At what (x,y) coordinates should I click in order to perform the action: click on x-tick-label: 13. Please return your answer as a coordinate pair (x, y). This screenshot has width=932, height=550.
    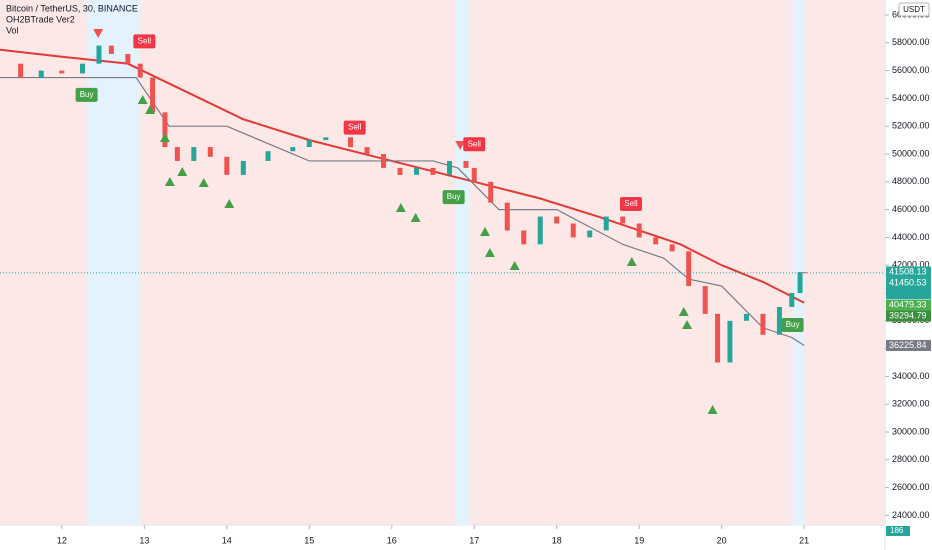
    Looking at the image, I should click on (144, 540).